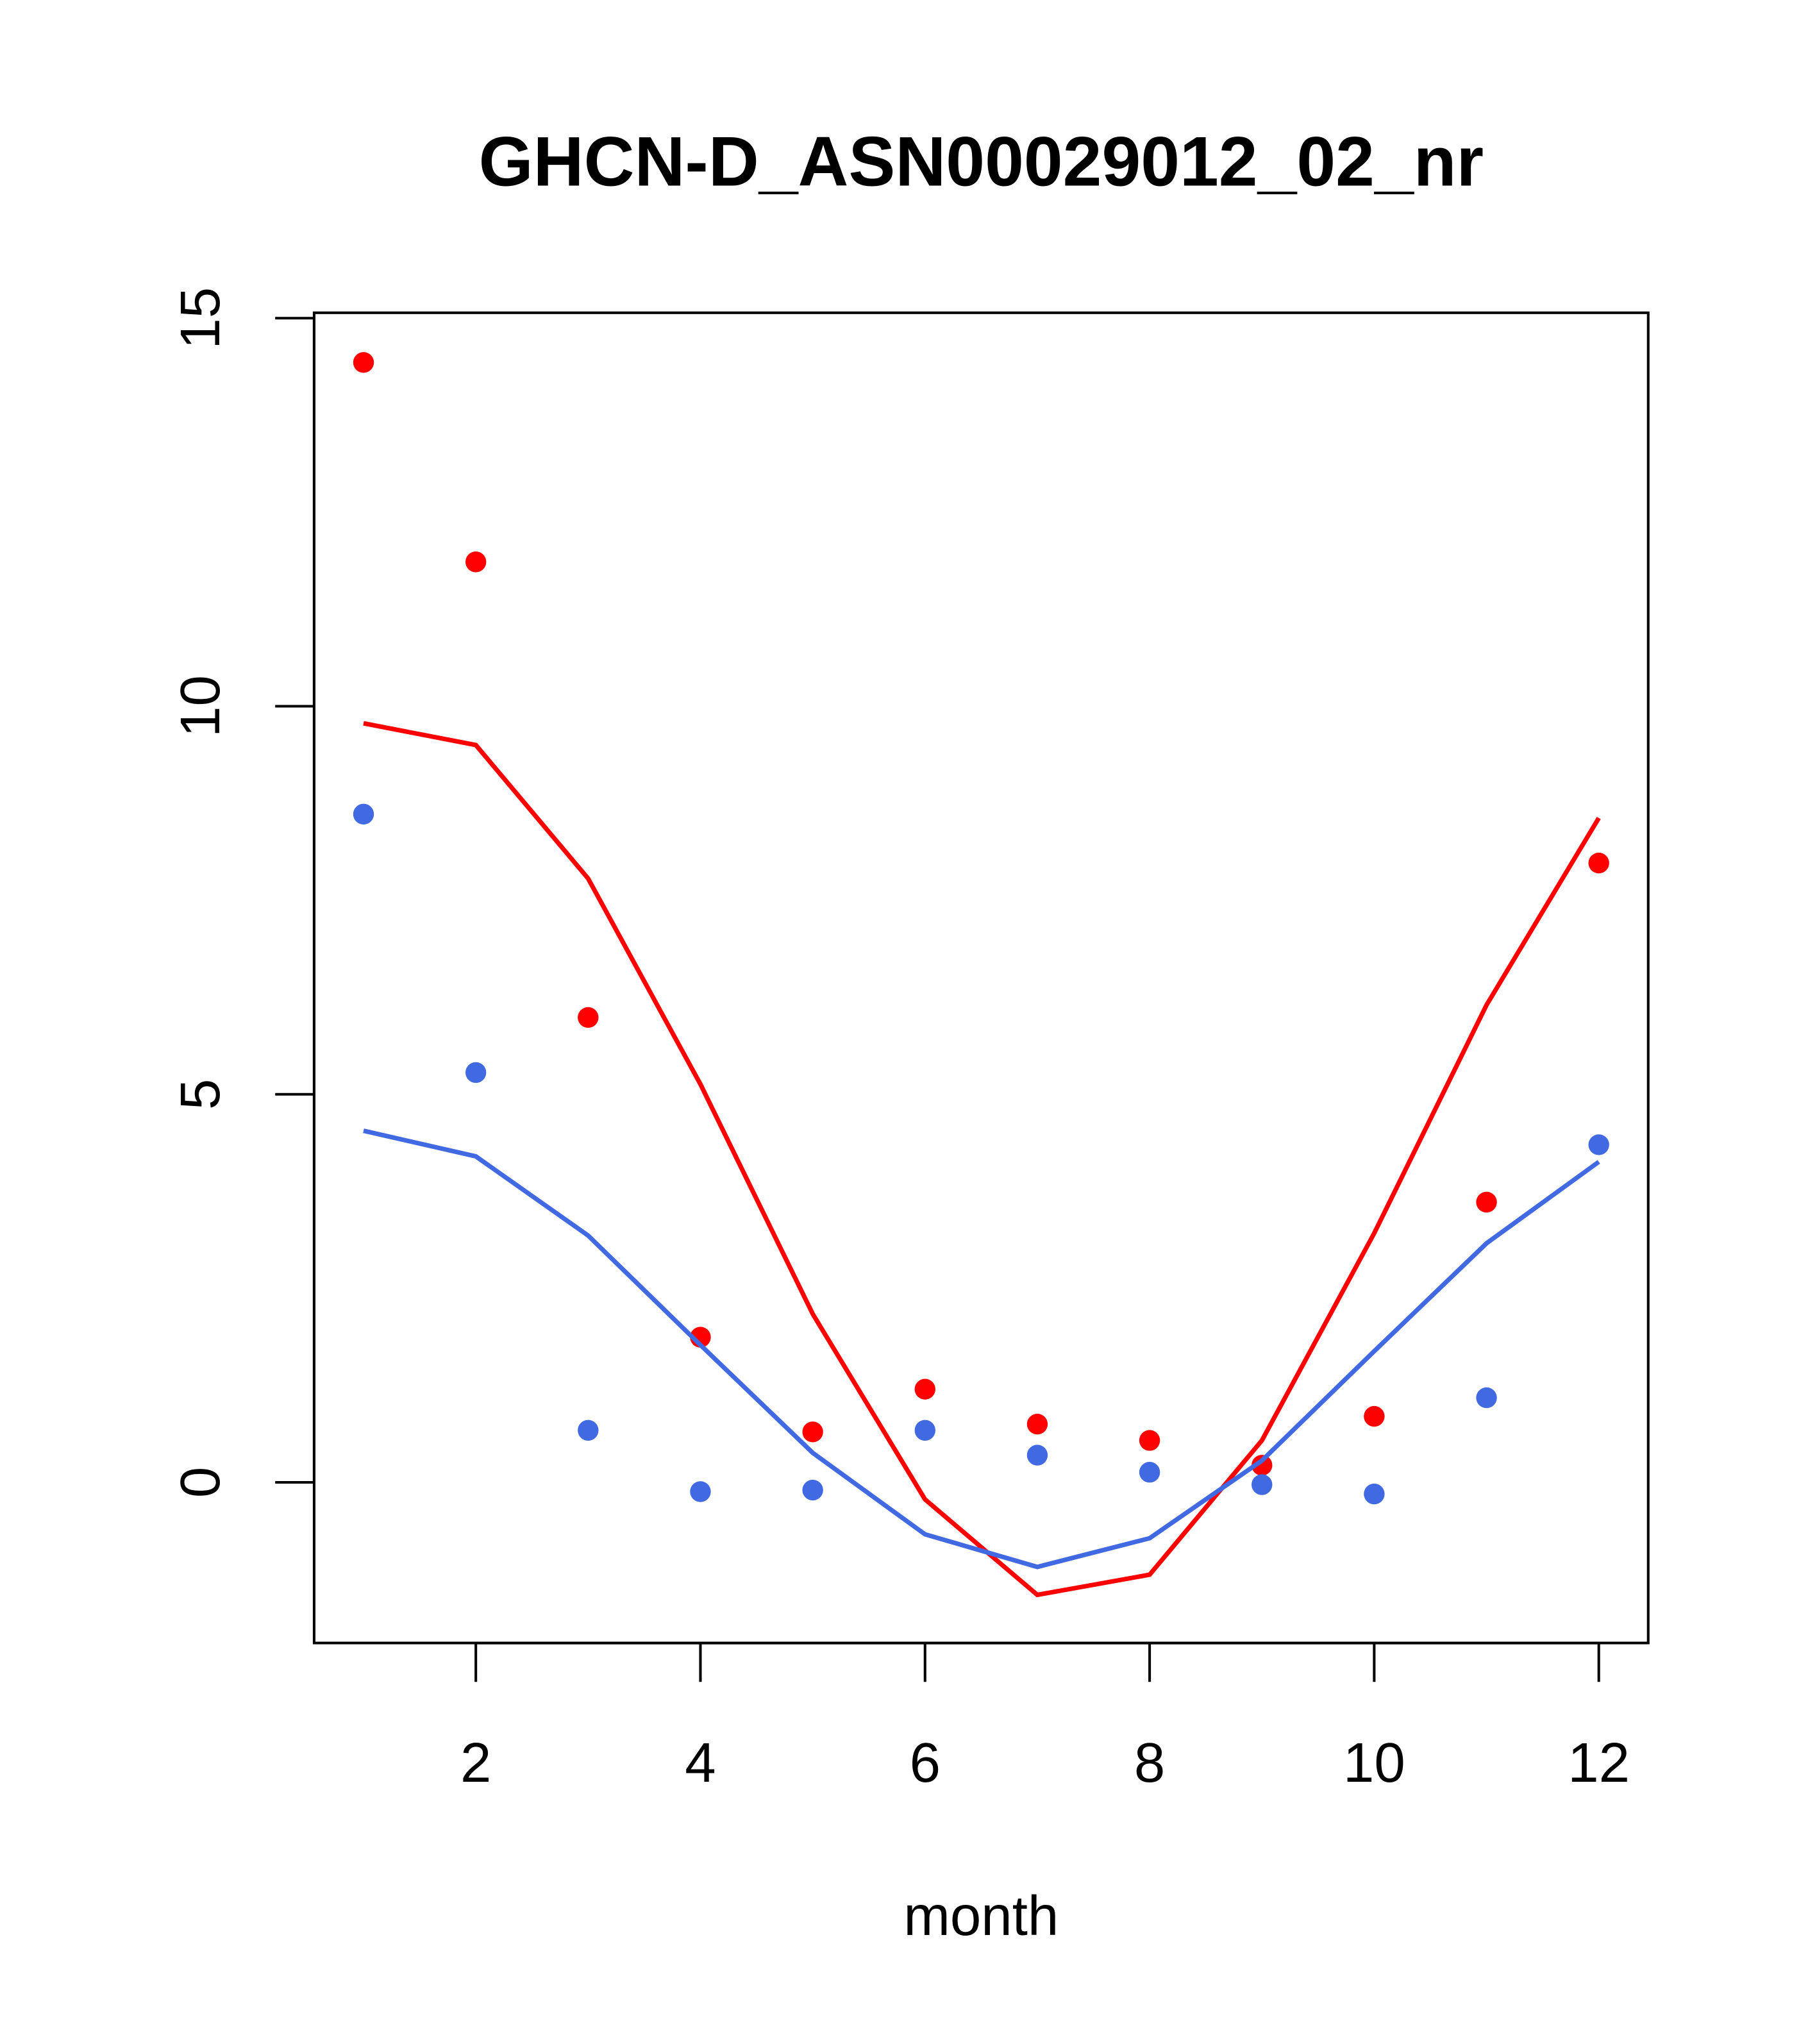 This screenshot has height=2044, width=1817. I want to click on x-tick-label: 8, so click(1149, 1763).